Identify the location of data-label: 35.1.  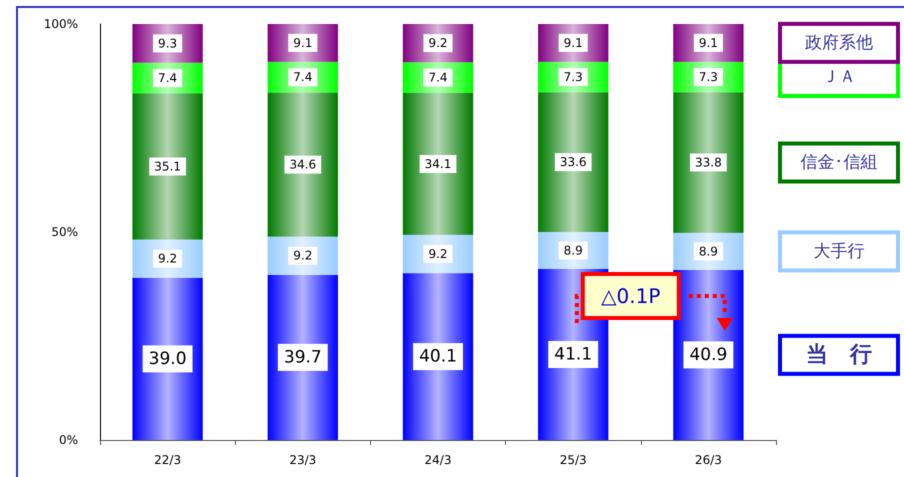
(167, 166).